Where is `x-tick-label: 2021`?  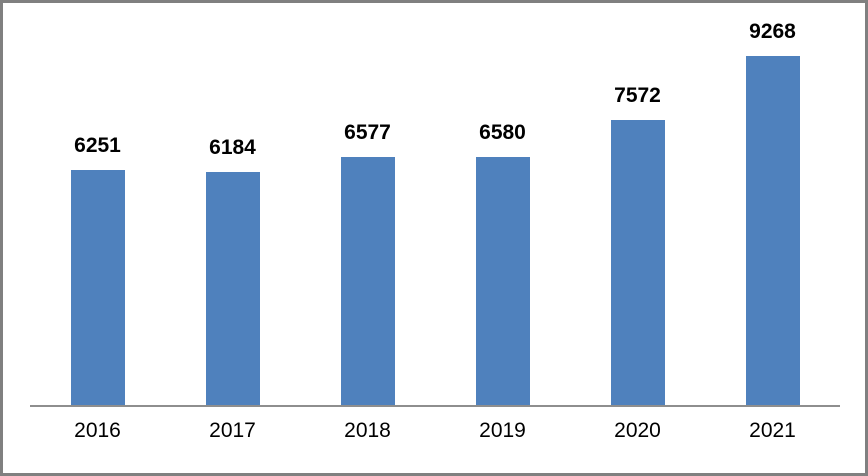
x-tick-label: 2021 is located at coordinates (772, 430).